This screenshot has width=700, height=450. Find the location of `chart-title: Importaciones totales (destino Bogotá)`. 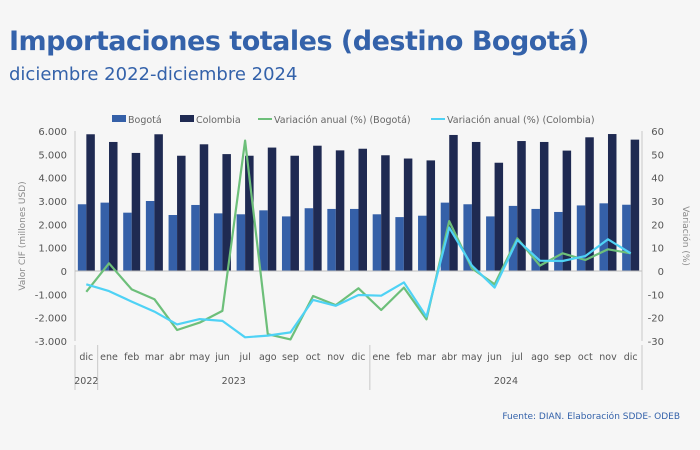

chart-title: Importaciones totales (destino Bogotá) is located at coordinates (299, 41).